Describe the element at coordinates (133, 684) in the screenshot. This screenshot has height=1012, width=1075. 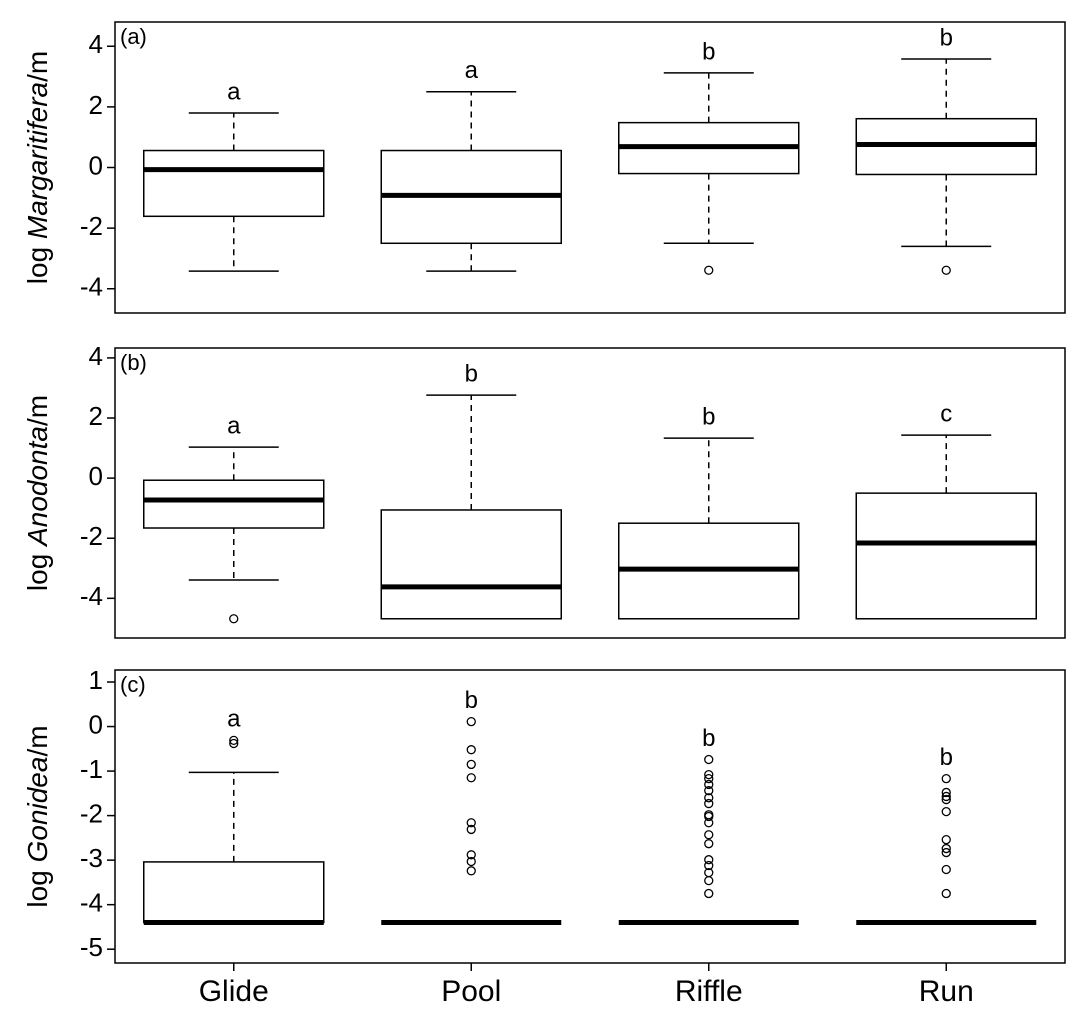
I see `panel-label: (c)` at that location.